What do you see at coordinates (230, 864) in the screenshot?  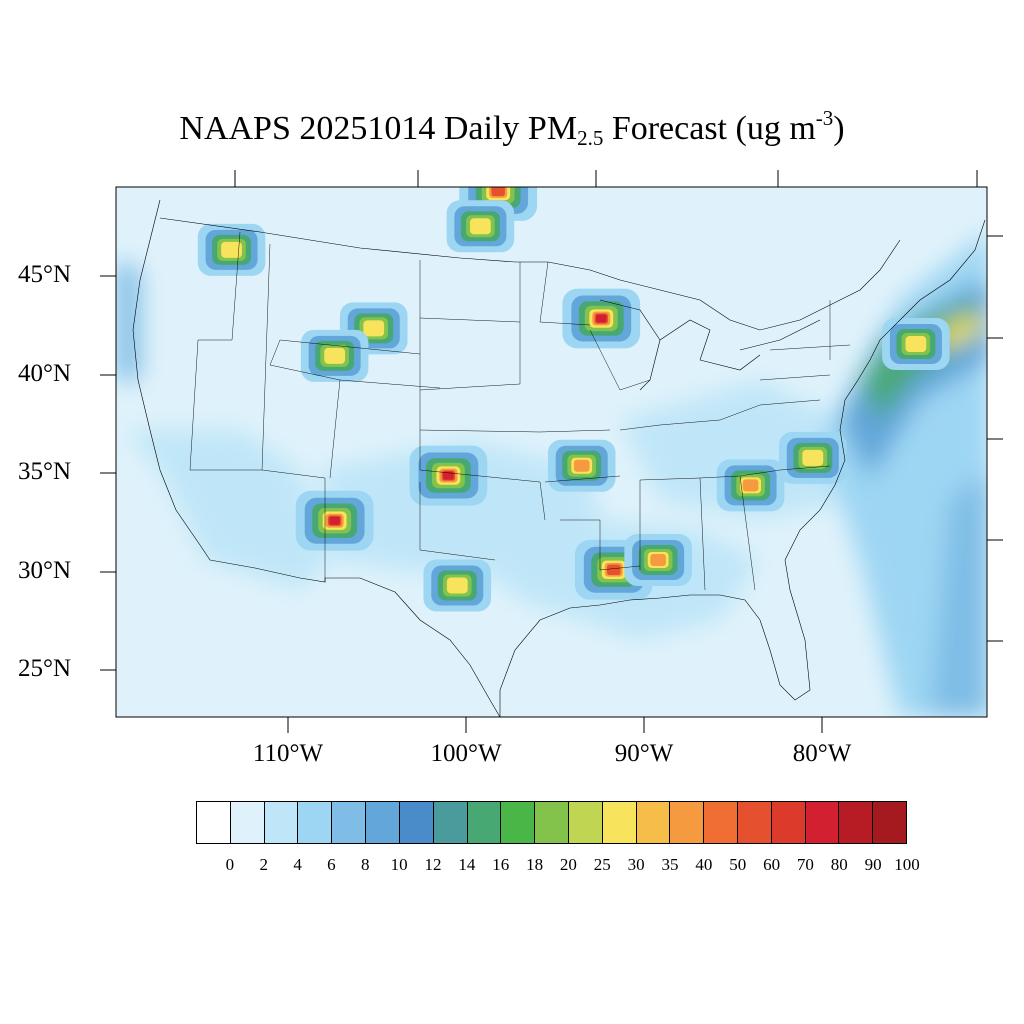 I see `colorbar-label: 0` at bounding box center [230, 864].